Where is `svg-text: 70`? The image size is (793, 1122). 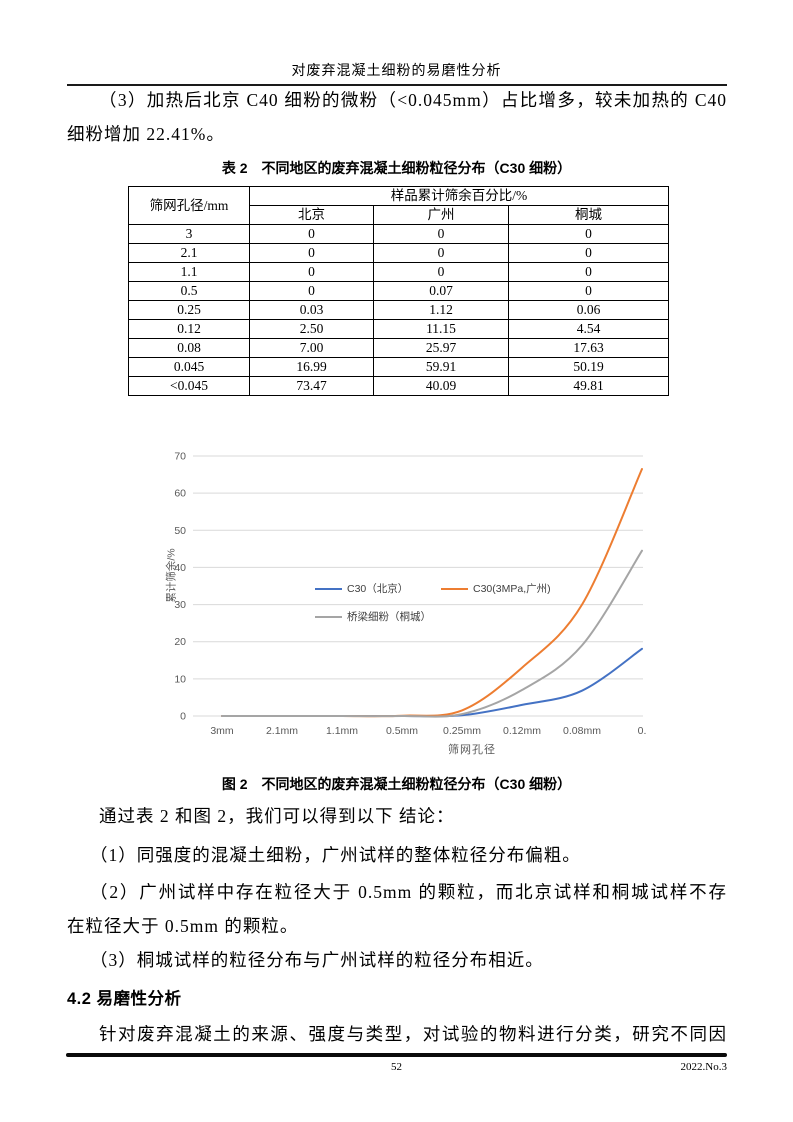 svg-text: 70 is located at coordinates (180, 457).